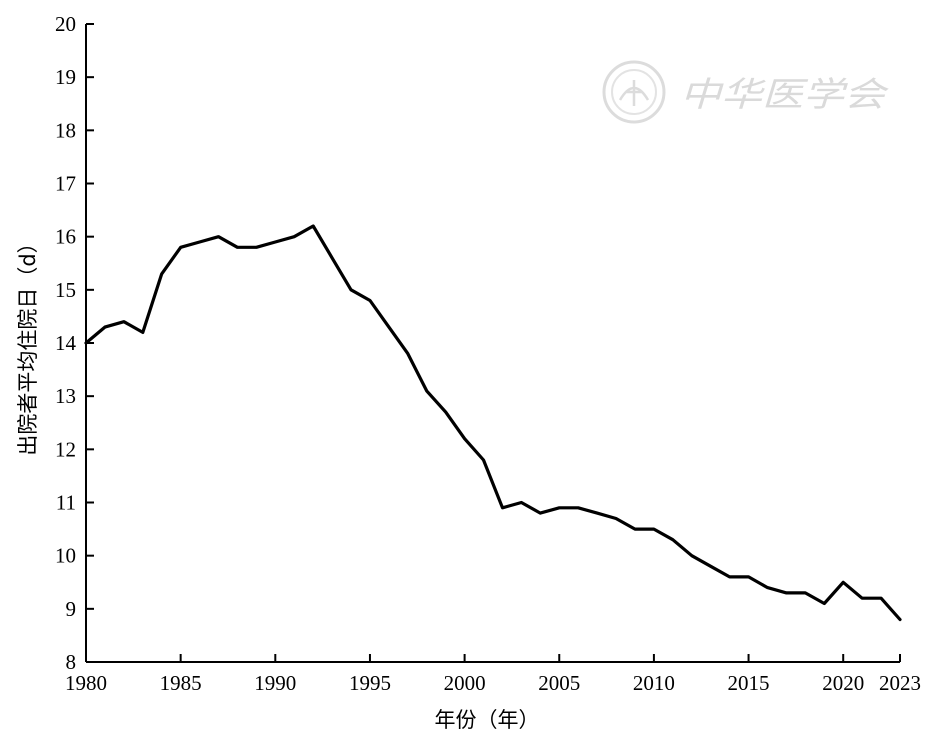 The width and height of the screenshot is (942, 743). I want to click on y-tick-label: 11, so click(66, 503).